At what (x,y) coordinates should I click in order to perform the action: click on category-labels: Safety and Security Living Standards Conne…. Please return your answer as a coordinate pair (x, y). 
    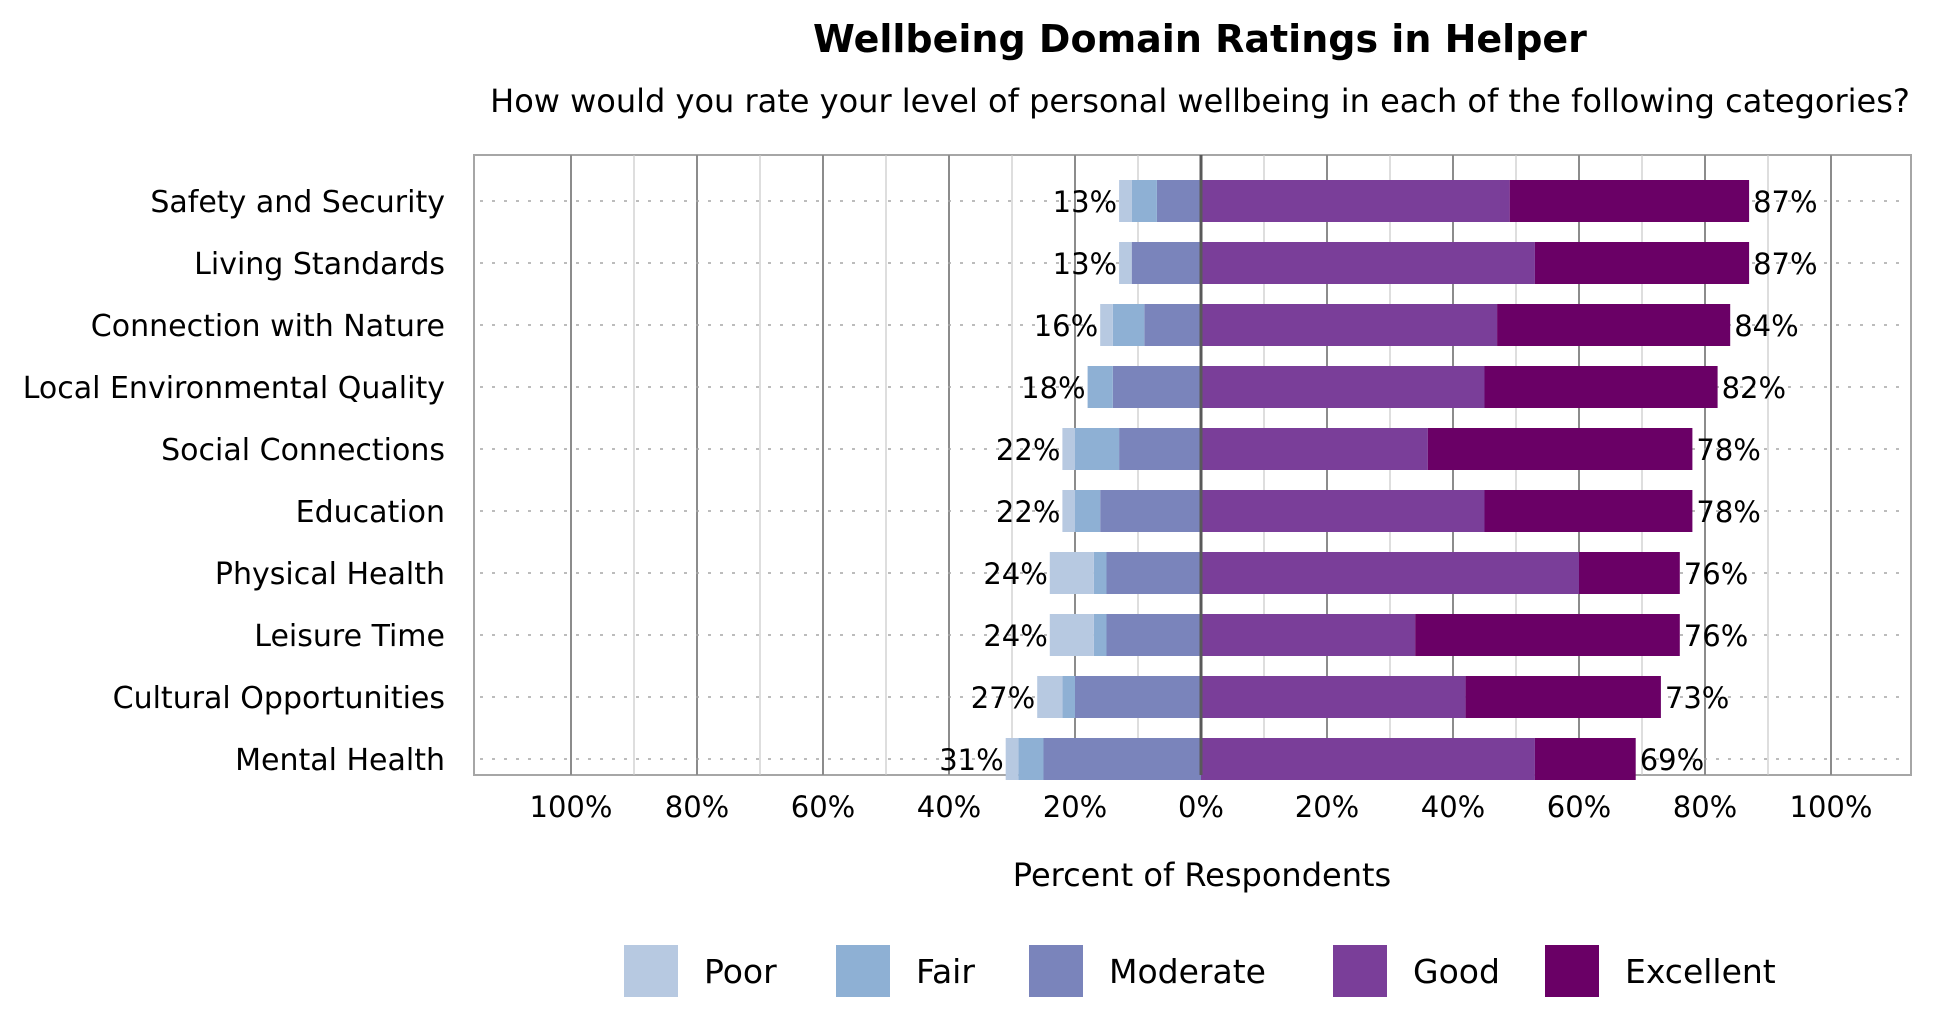
    Looking at the image, I should click on (234, 481).